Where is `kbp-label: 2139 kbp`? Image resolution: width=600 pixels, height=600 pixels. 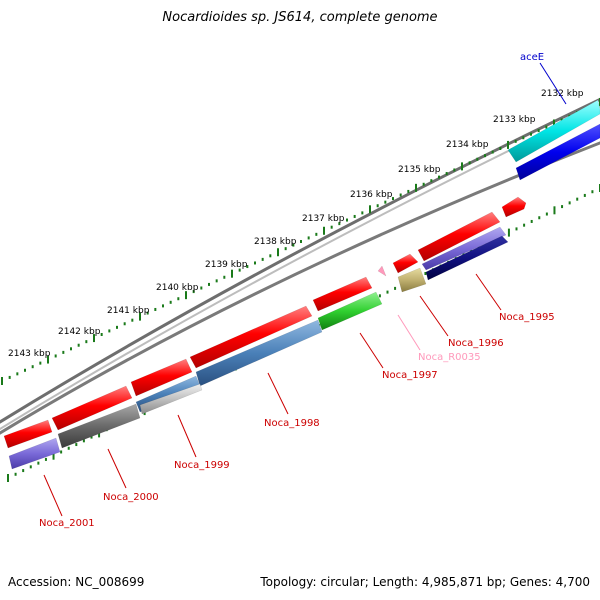
kbp-label: 2139 kbp is located at coordinates (226, 265).